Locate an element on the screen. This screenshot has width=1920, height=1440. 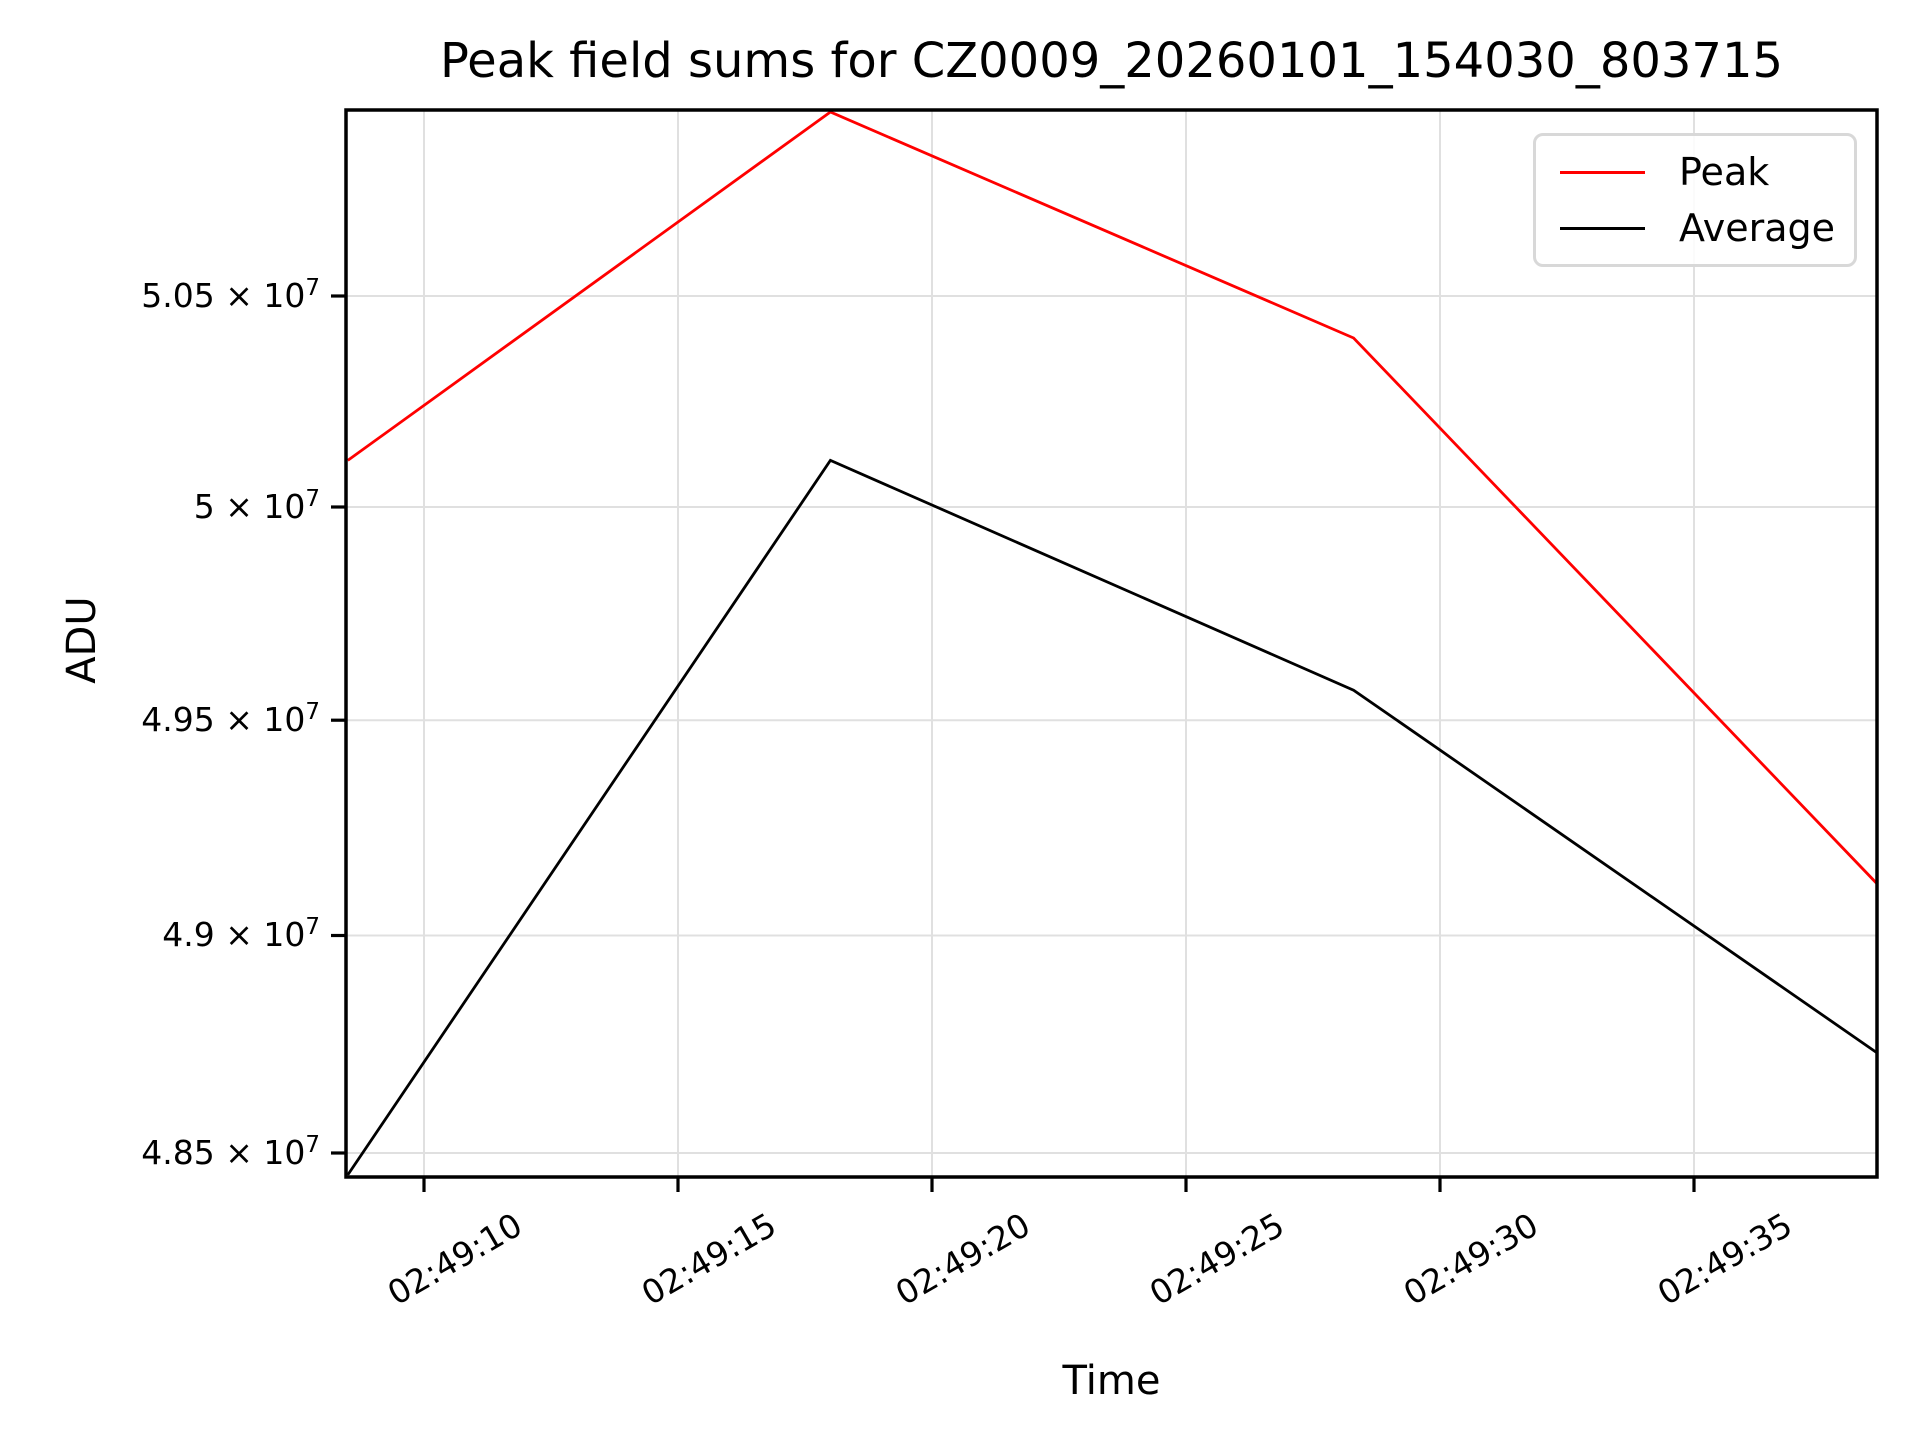
legend-label-peak: Peak is located at coordinates (1724, 172).